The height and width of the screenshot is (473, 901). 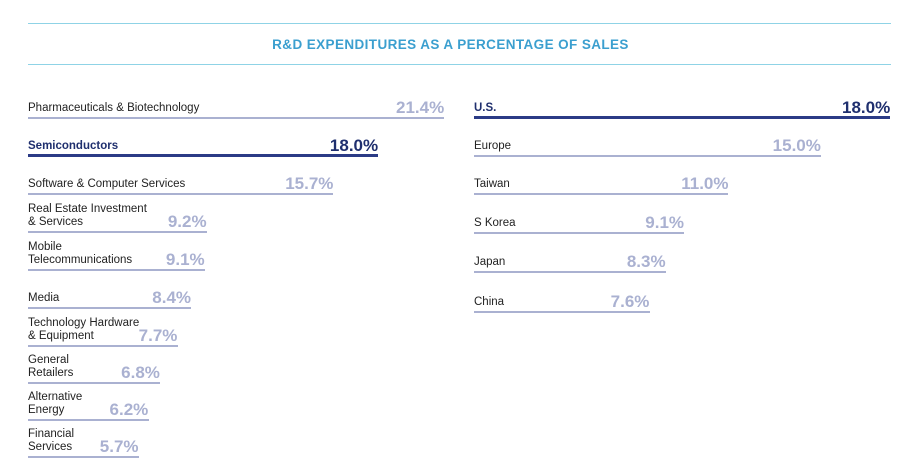 What do you see at coordinates (420, 107) in the screenshot?
I see `value-label: 21.4%` at bounding box center [420, 107].